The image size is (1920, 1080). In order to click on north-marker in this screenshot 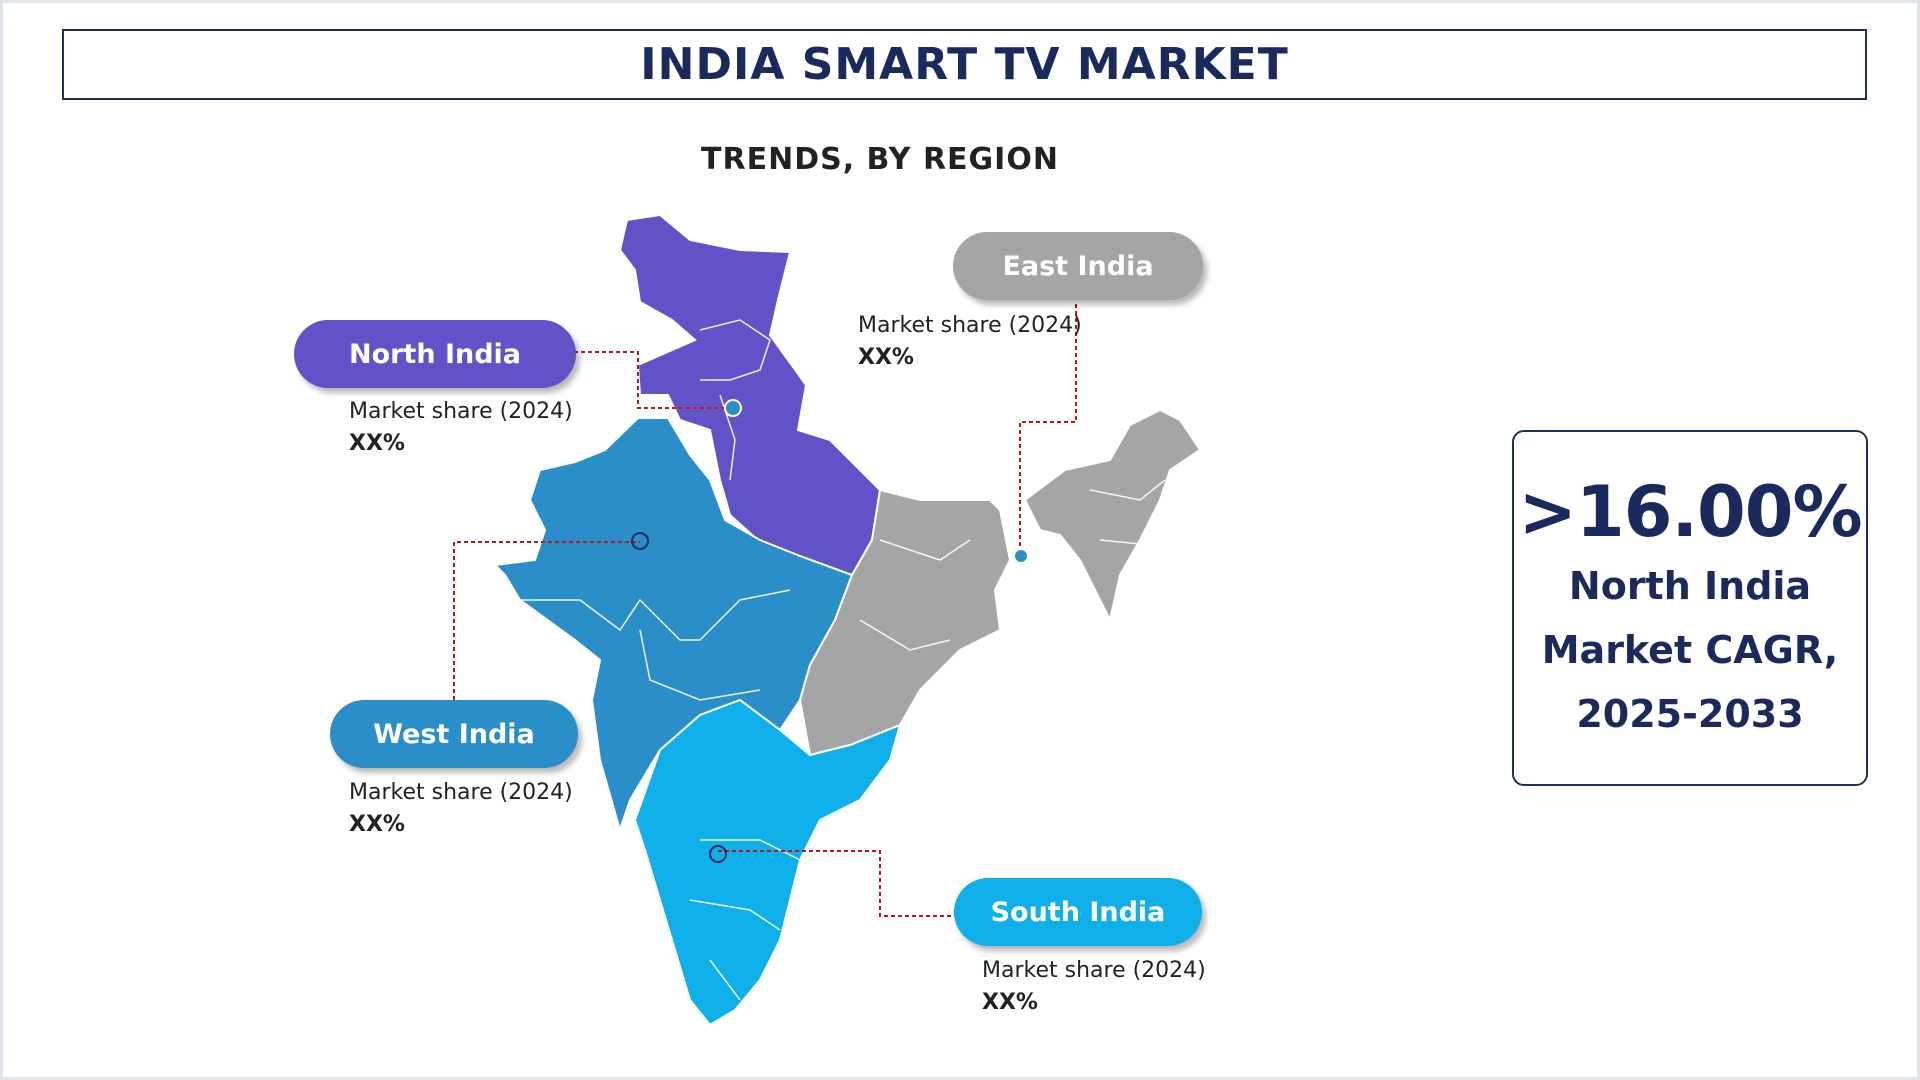, I will do `click(733, 408)`.